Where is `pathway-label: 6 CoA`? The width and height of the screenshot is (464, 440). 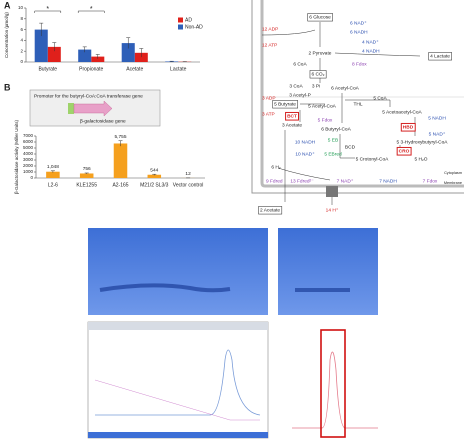
pathway-label: 6 CoA is located at coordinates (300, 64).